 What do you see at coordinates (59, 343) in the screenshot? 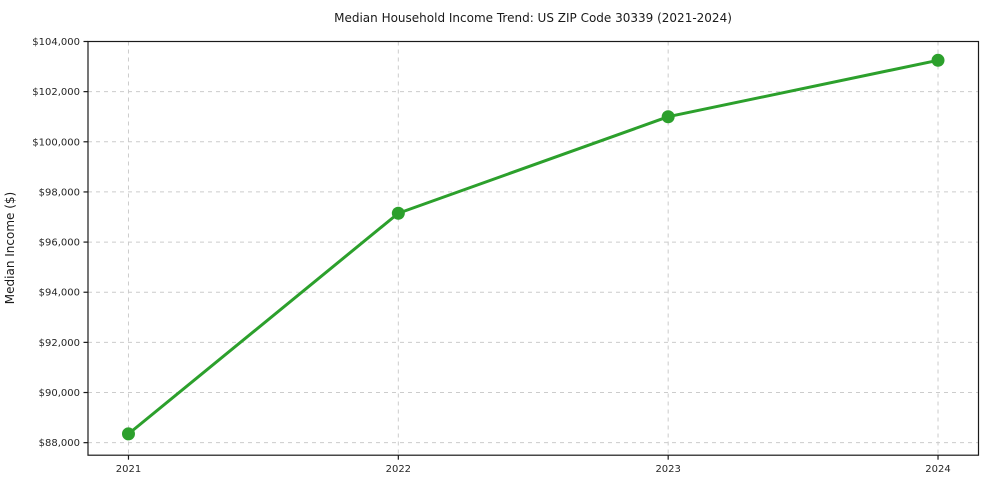
I see `y-tick-label: $92,000` at bounding box center [59, 343].